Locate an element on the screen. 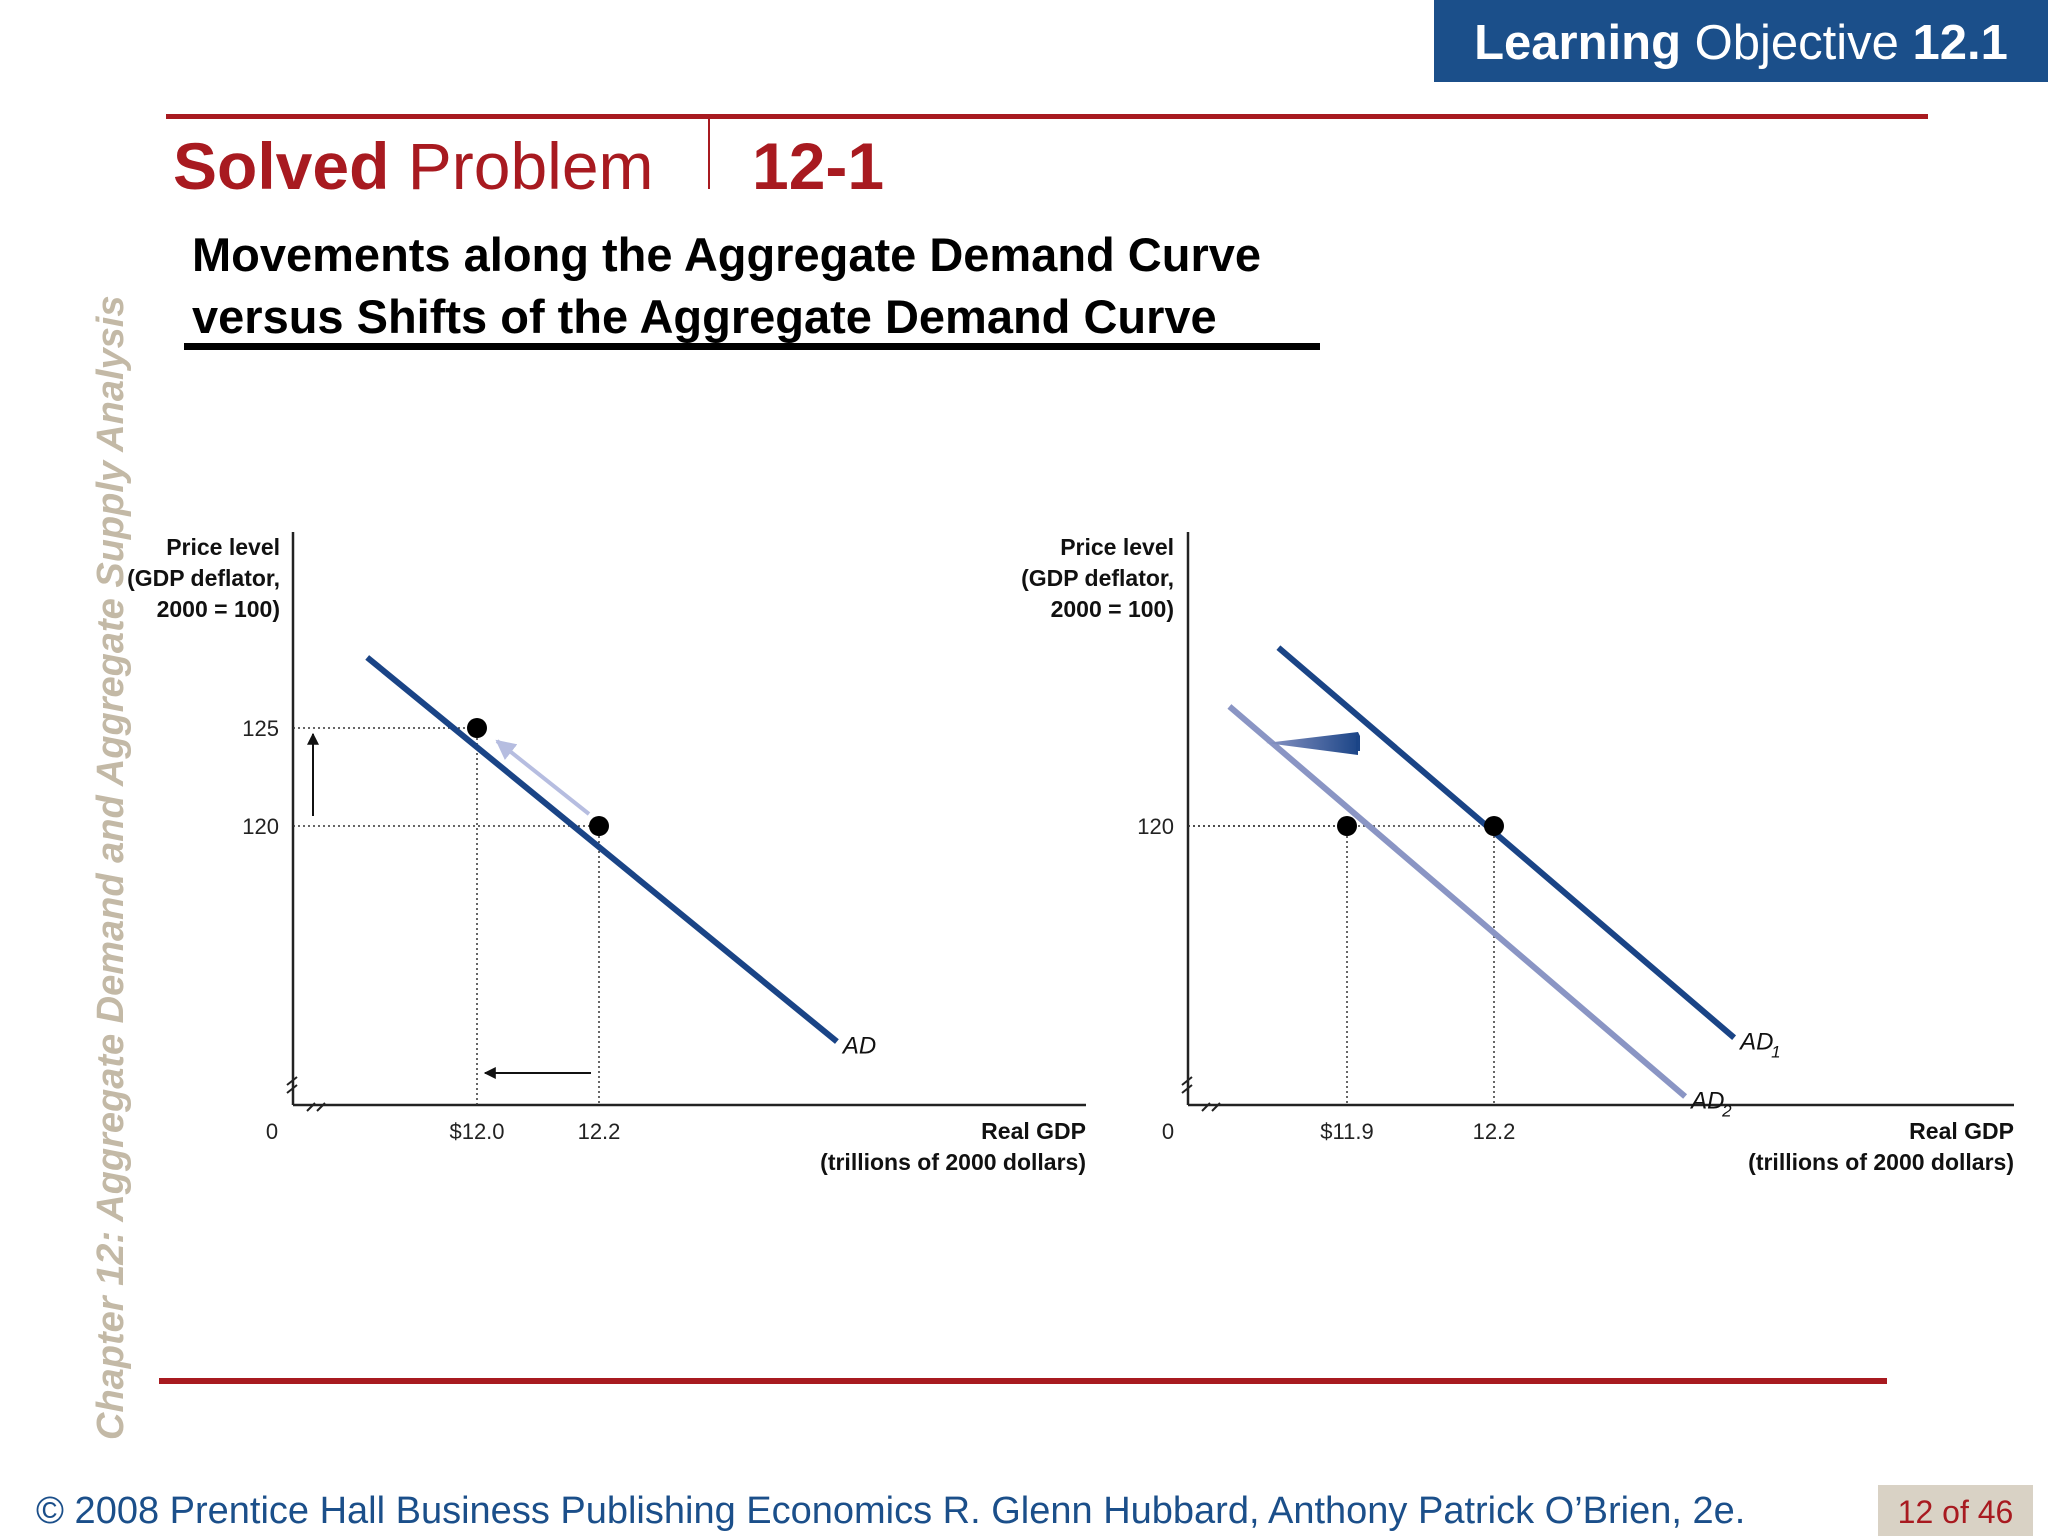 The image size is (2048, 1539). title-divider is located at coordinates (709, 154).